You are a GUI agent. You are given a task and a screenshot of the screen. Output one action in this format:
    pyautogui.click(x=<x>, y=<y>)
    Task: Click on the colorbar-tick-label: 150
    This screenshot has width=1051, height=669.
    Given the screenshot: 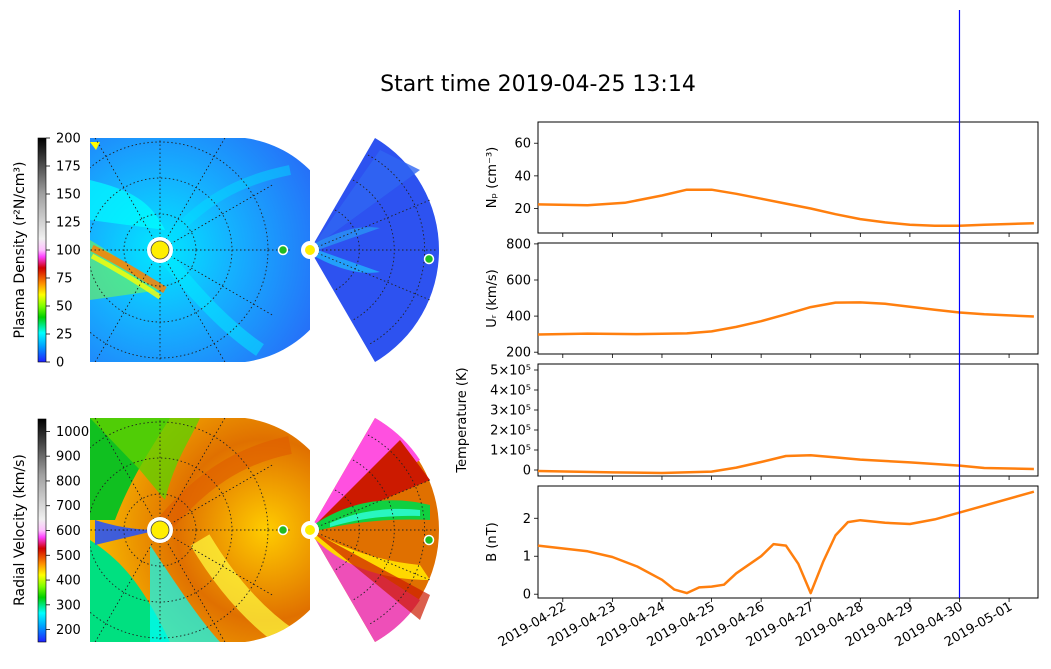 What is the action you would take?
    pyautogui.click(x=68, y=195)
    